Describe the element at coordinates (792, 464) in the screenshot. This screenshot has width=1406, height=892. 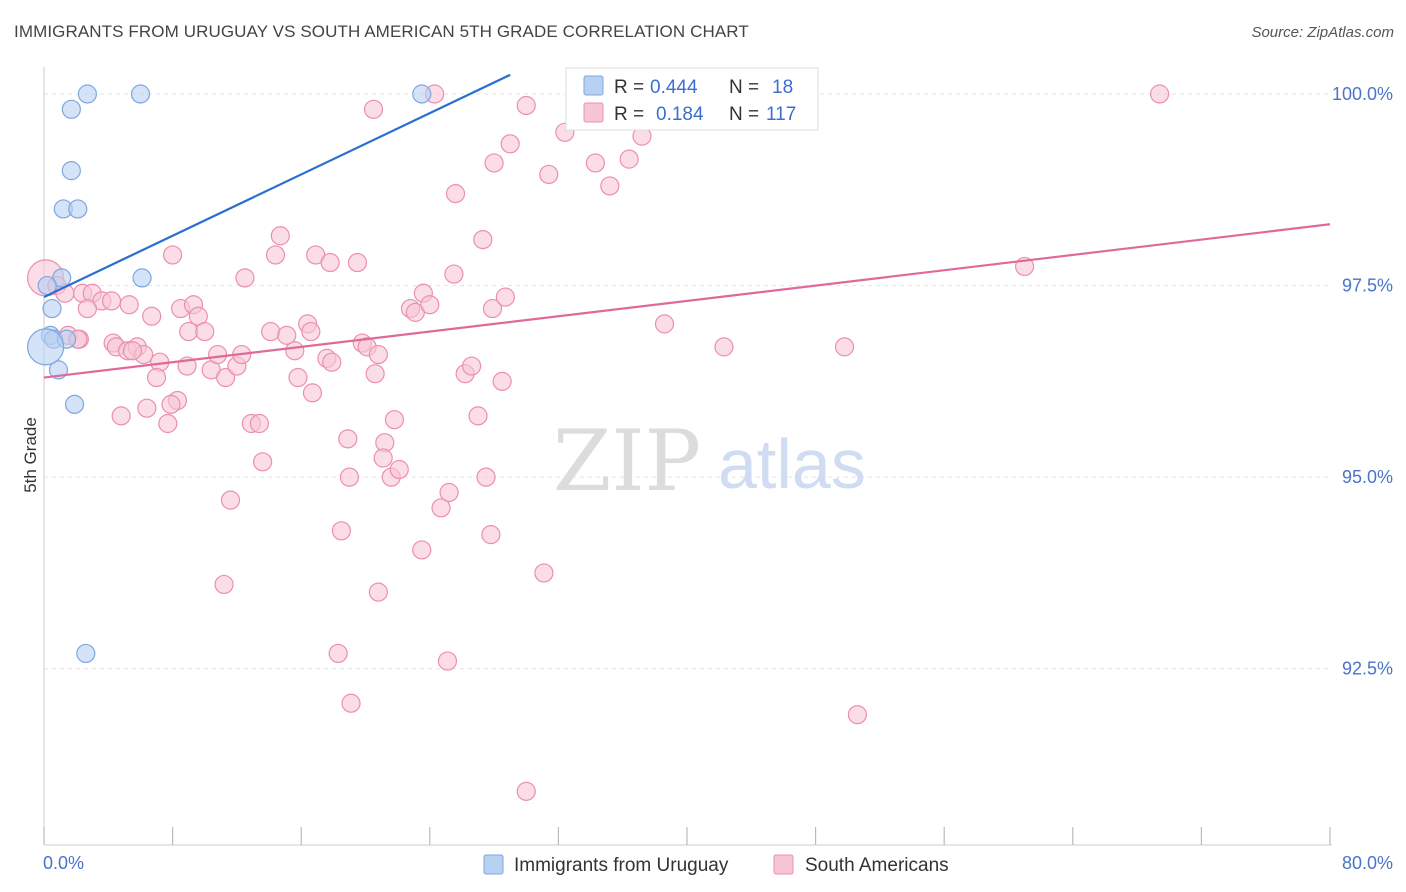
I see `watermark-atlas: atlas` at that location.